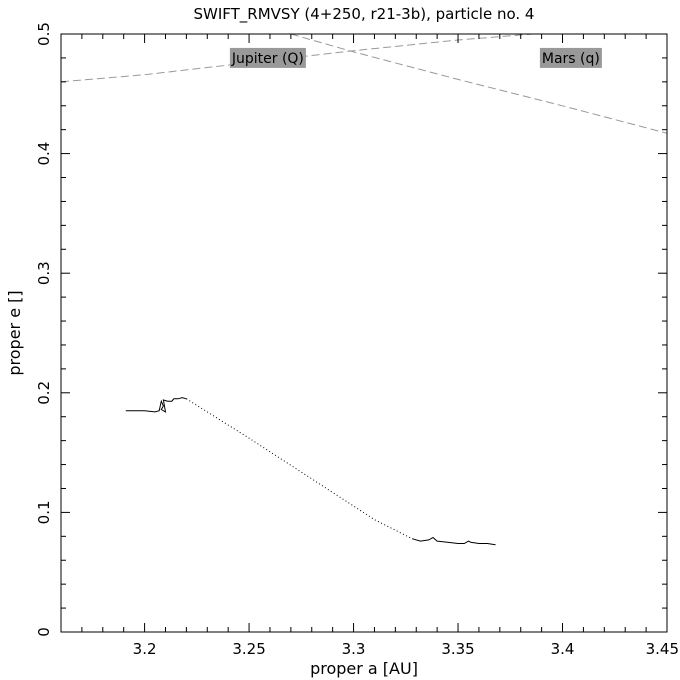 The height and width of the screenshot is (680, 680). I want to click on x-tick-label: 3.35, so click(457, 649).